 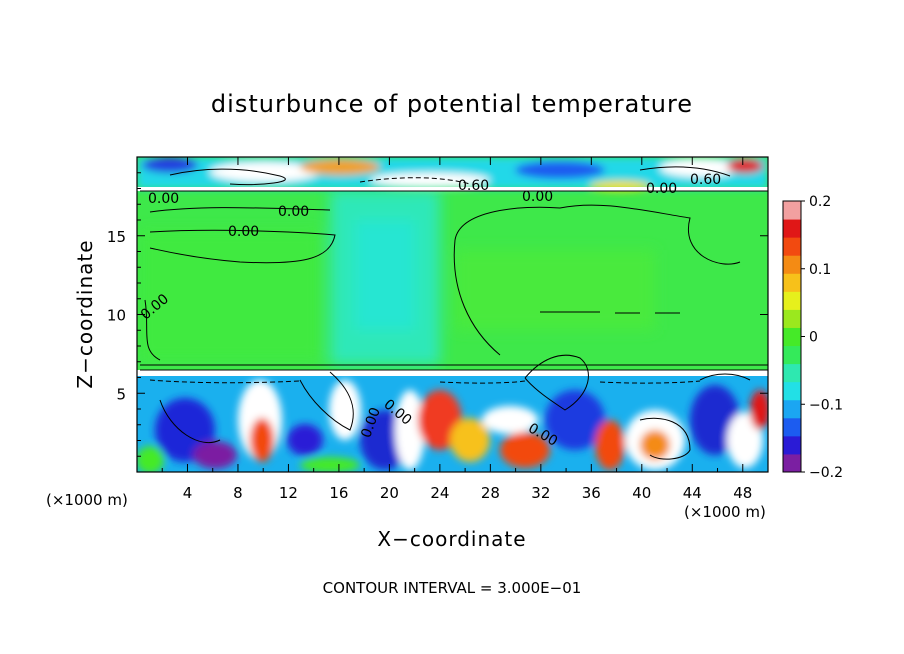 I want to click on y-tick-label: 15, so click(x=116, y=237).